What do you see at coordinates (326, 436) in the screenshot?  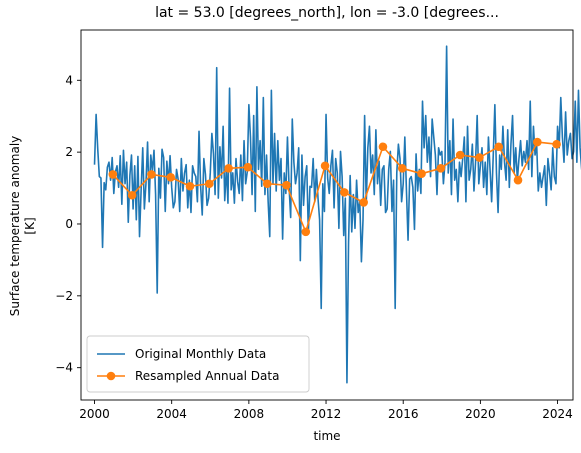 I see `x-axis-label: time` at bounding box center [326, 436].